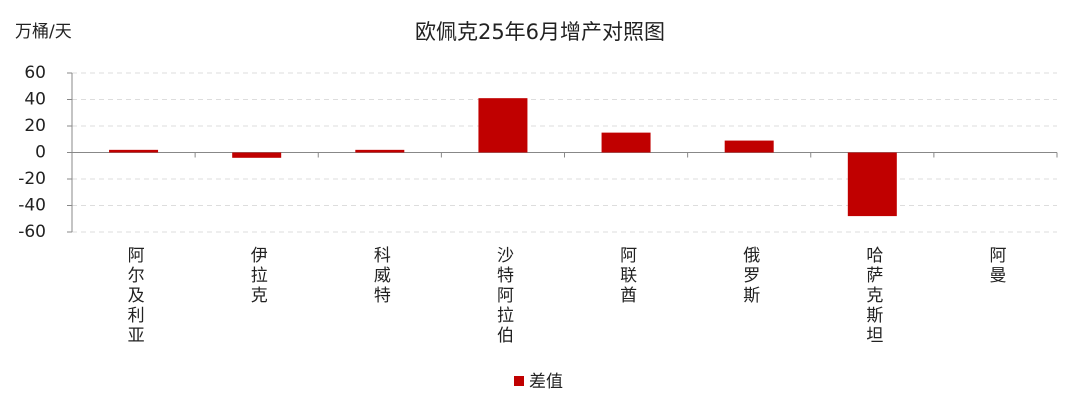 This screenshot has width=1080, height=409. What do you see at coordinates (32, 179) in the screenshot?
I see `y-tick-label: -20` at bounding box center [32, 179].